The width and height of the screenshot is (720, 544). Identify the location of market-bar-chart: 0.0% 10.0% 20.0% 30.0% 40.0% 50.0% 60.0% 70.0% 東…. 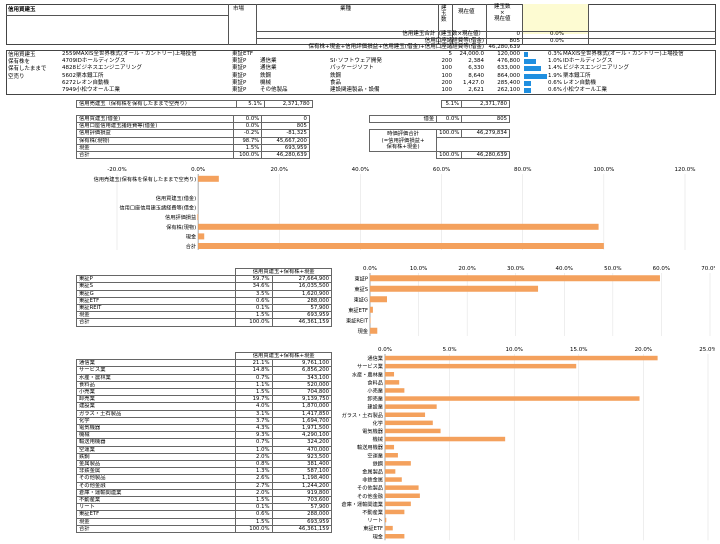
(530, 301).